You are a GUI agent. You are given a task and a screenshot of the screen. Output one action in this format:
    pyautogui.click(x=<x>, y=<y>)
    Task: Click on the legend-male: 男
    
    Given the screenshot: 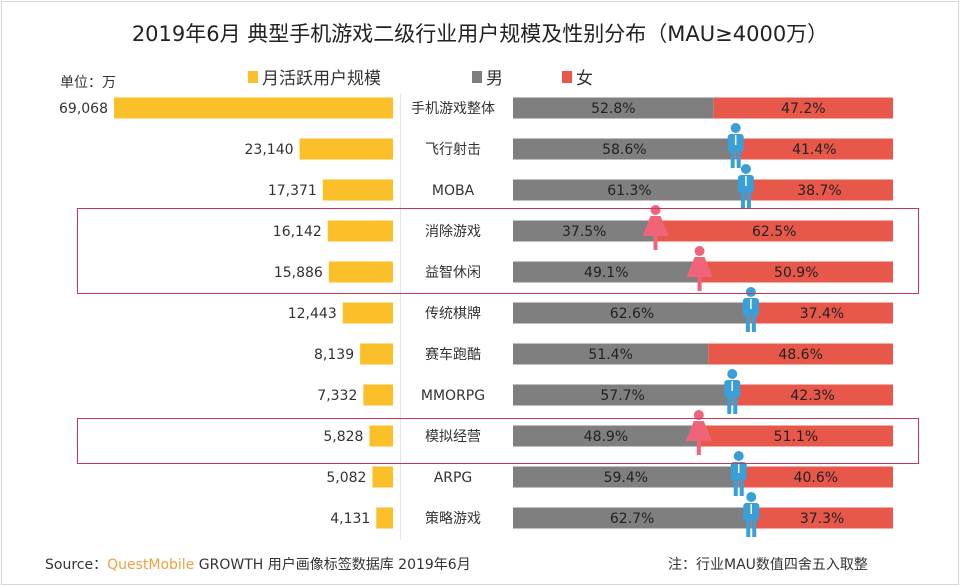 What is the action you would take?
    pyautogui.click(x=487, y=76)
    